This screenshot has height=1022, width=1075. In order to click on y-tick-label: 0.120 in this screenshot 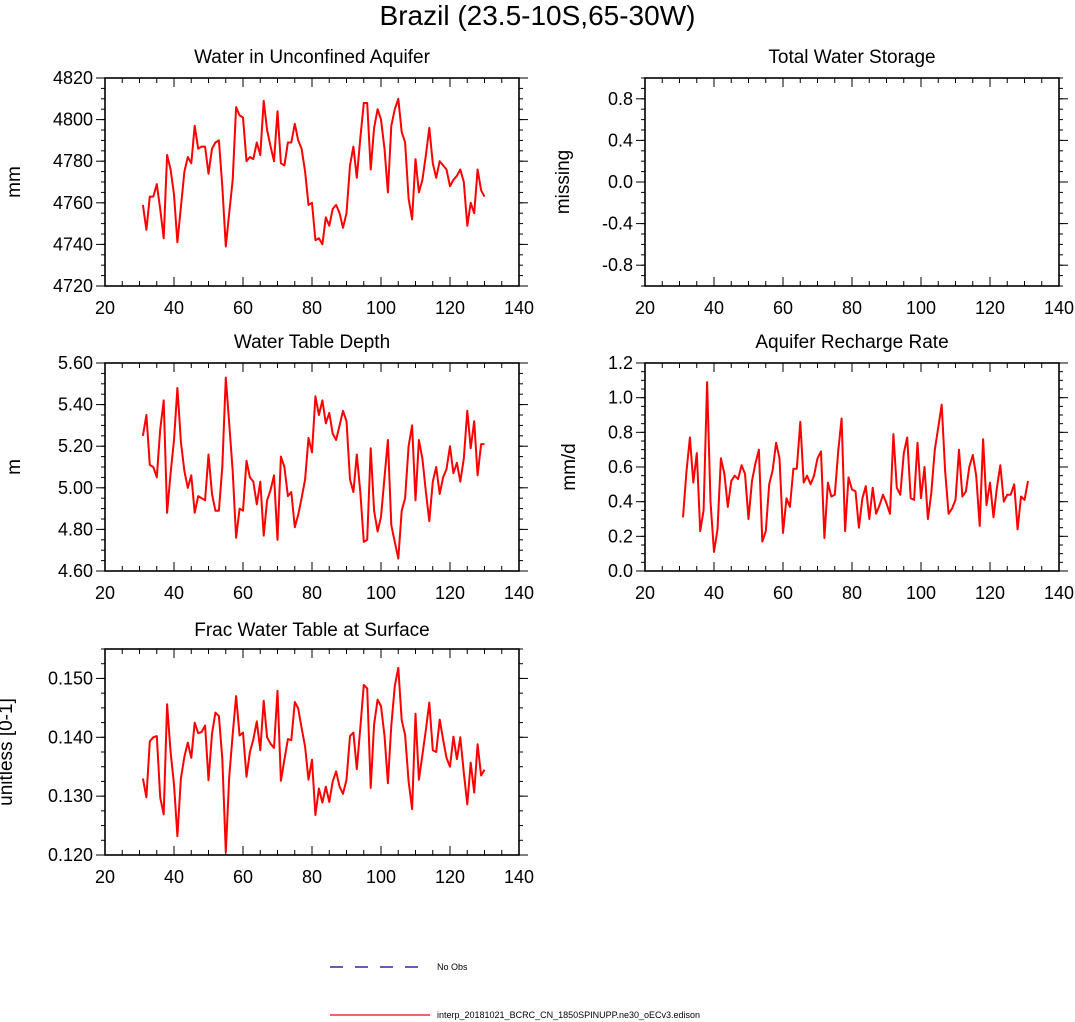, I will do `click(70, 855)`.